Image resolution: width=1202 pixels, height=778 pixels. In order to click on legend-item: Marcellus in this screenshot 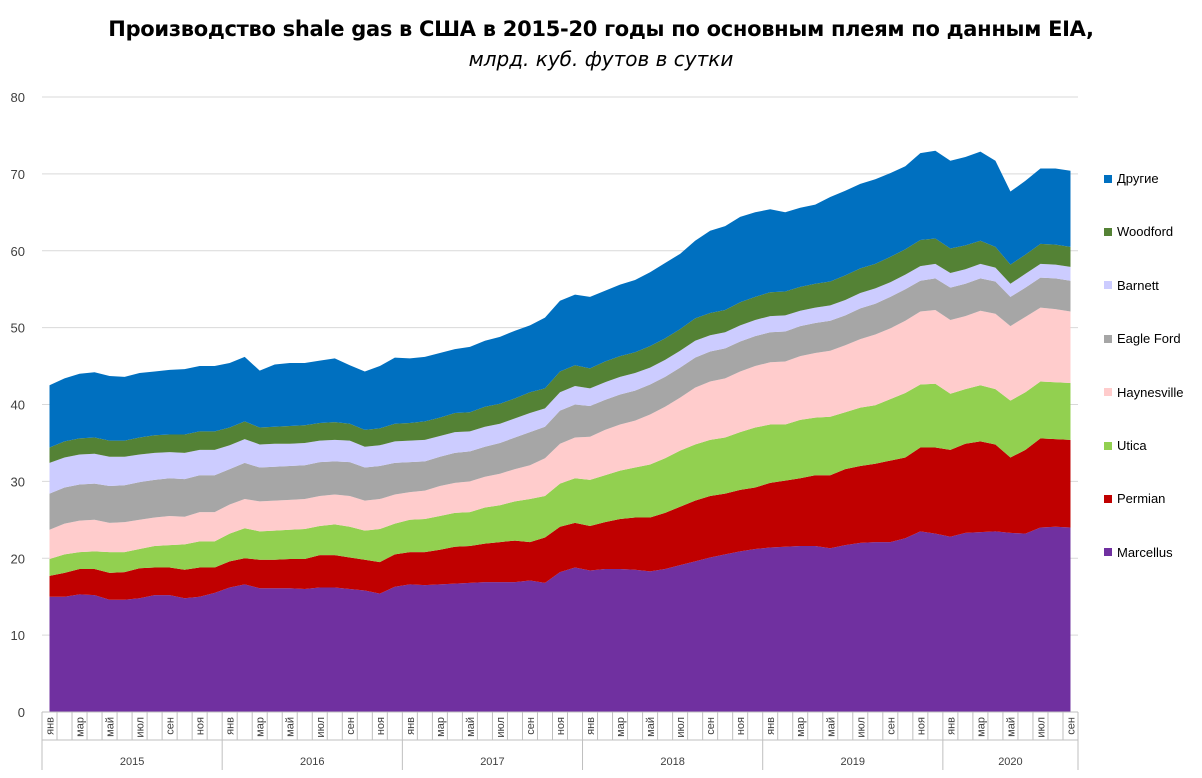, I will do `click(1138, 552)`.